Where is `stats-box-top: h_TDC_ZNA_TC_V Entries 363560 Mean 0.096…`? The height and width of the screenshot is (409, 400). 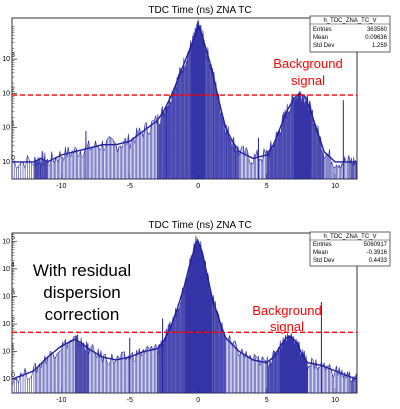 stats-box-top: h_TDC_ZNA_TC_V Entries 363560 Mean 0.096… is located at coordinates (350, 34).